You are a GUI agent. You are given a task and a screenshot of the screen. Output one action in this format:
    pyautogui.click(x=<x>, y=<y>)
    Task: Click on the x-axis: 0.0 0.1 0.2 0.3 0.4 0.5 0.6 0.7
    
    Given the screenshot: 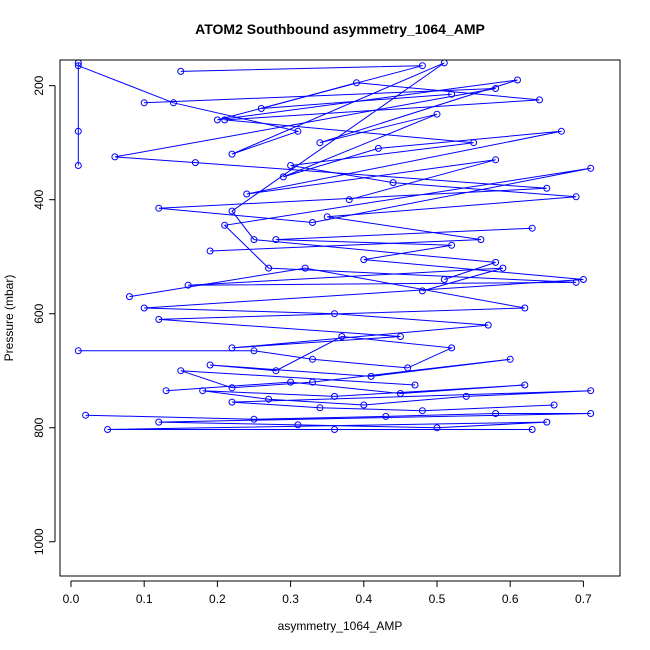 What is the action you would take?
    pyautogui.click(x=327, y=593)
    